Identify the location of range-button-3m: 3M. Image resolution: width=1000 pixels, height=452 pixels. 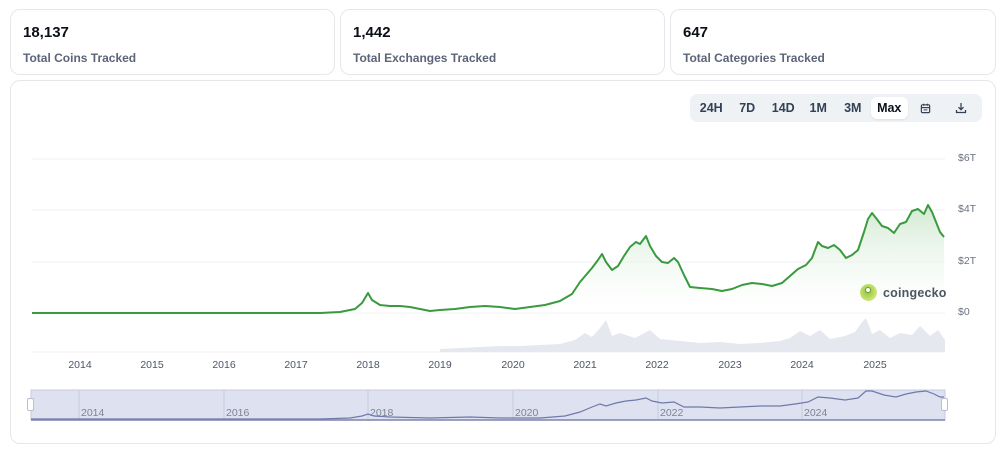
(853, 108).